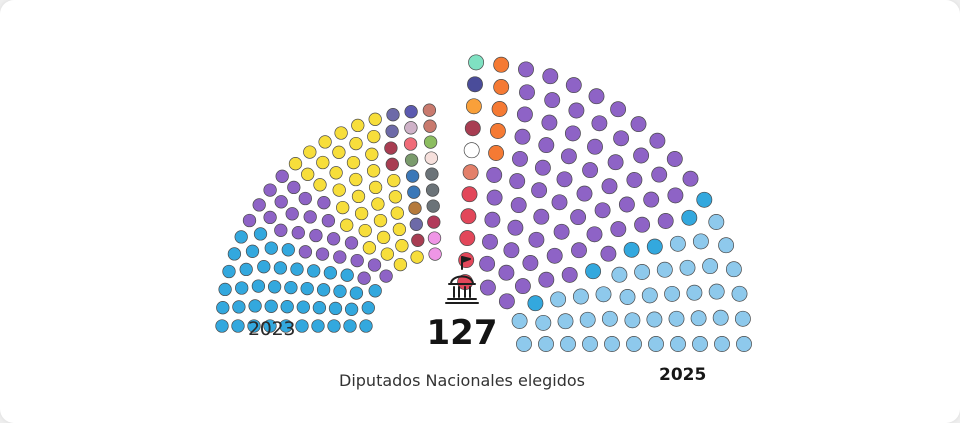 The width and height of the screenshot is (960, 423). Describe the element at coordinates (462, 333) in the screenshot. I see `total-seats-value: 127` at that location.